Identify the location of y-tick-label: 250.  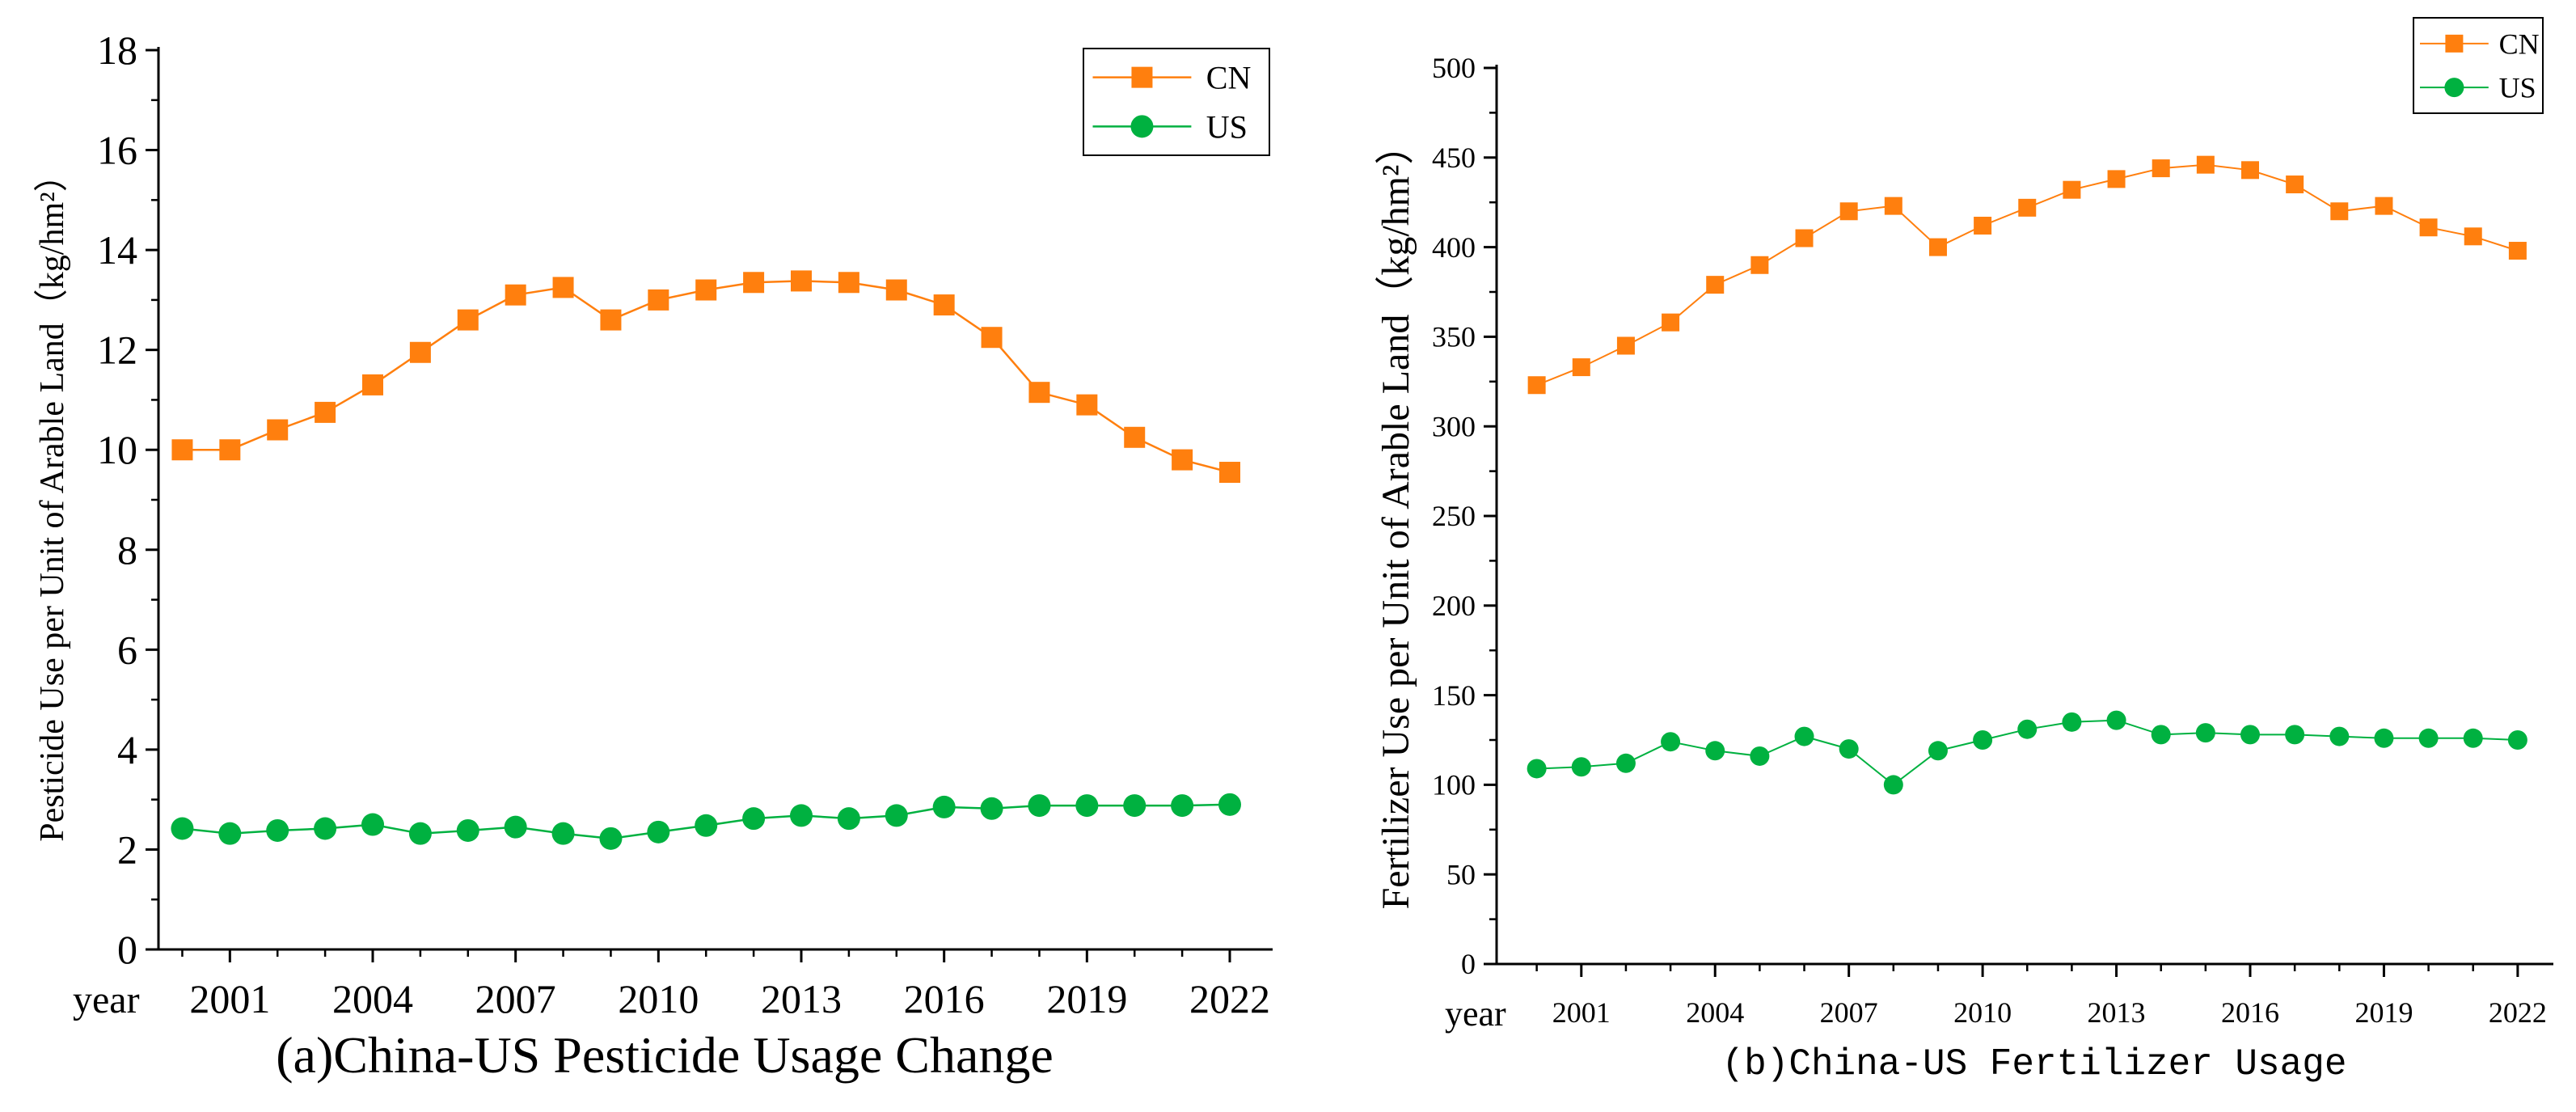
(1454, 516).